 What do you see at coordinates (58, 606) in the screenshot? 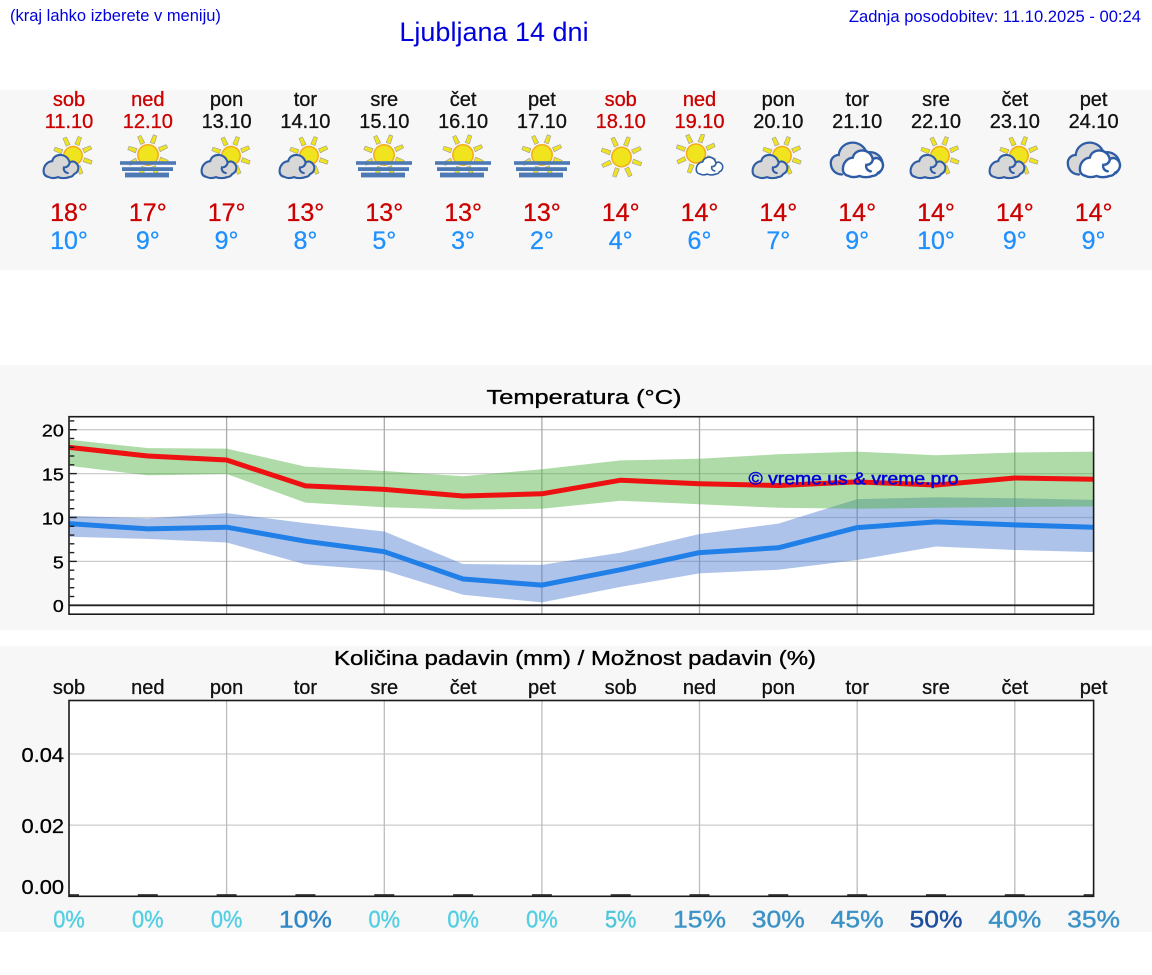
I see `svg-text: 0` at bounding box center [58, 606].